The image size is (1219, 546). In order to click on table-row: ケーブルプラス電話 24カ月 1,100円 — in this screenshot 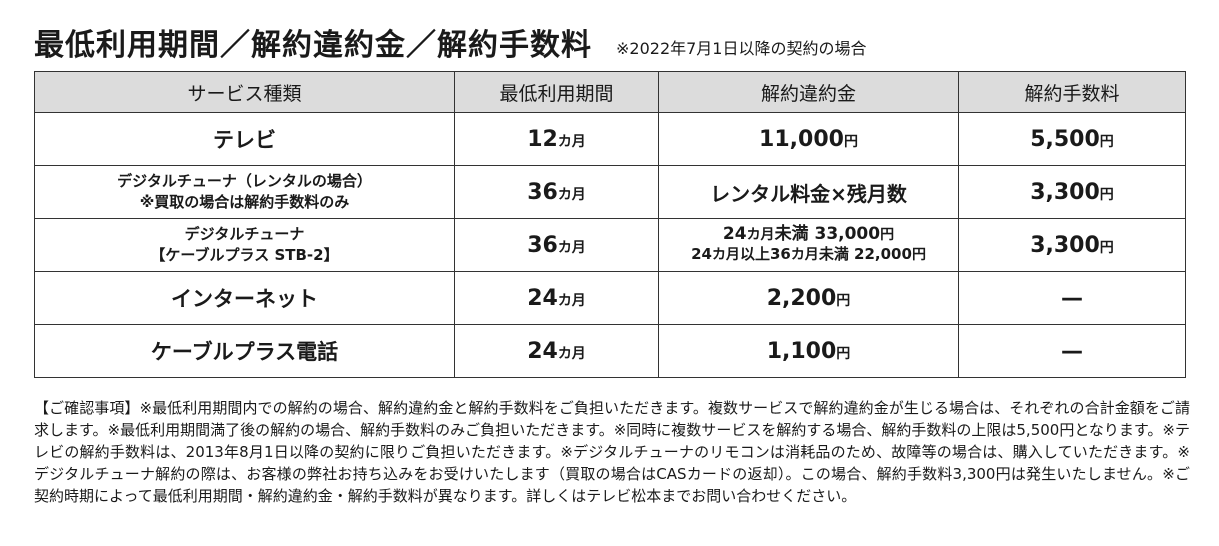, I will do `click(610, 351)`.